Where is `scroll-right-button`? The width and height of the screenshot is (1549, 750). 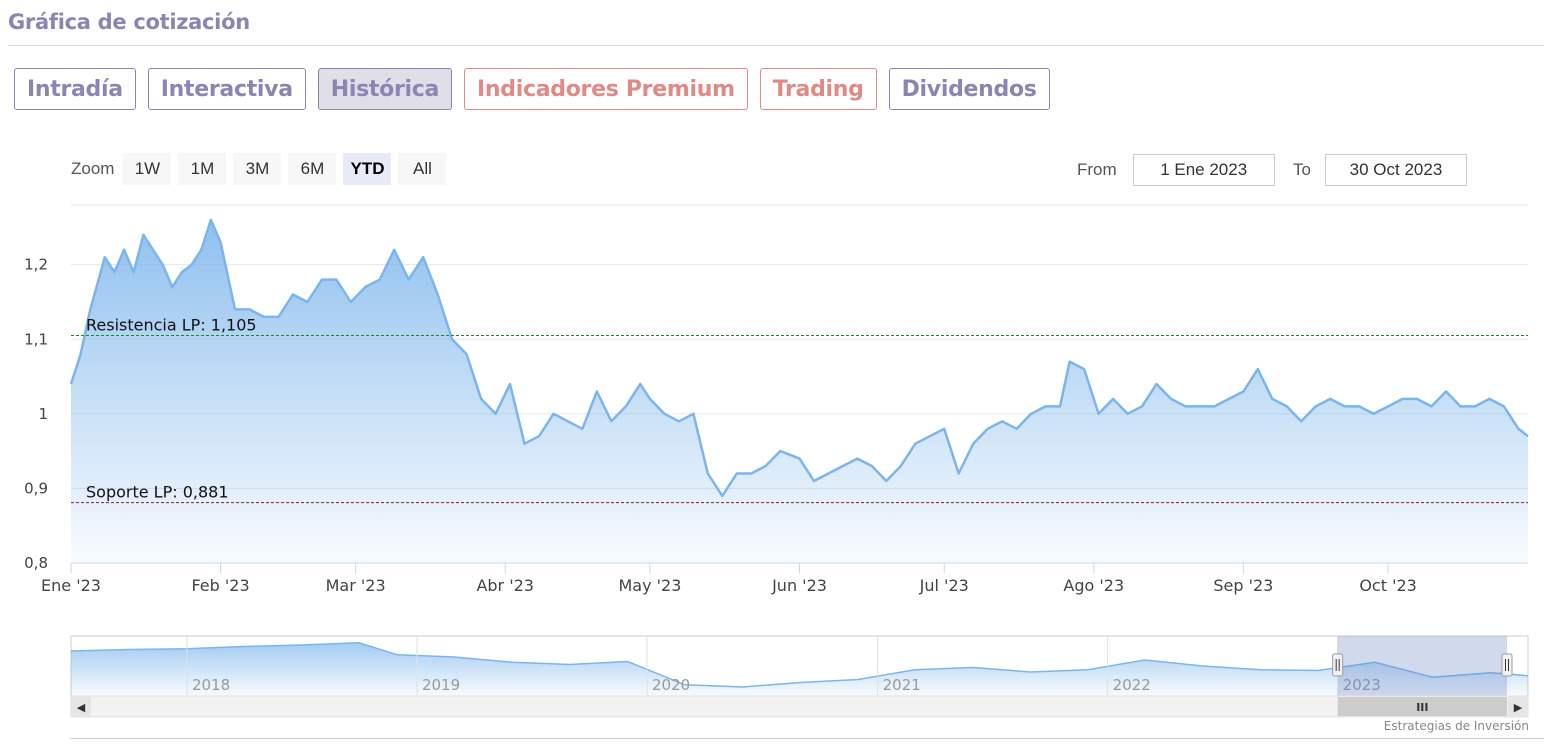 scroll-right-button is located at coordinates (1518, 706).